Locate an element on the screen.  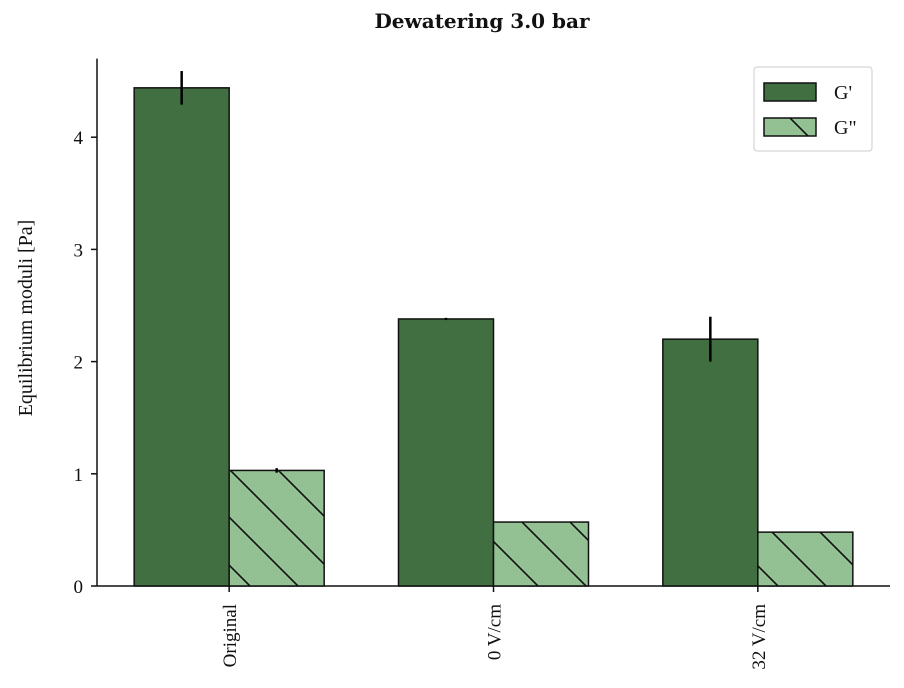
y-axis-label: Equilibrium moduli [Pa] is located at coordinates (26, 318).